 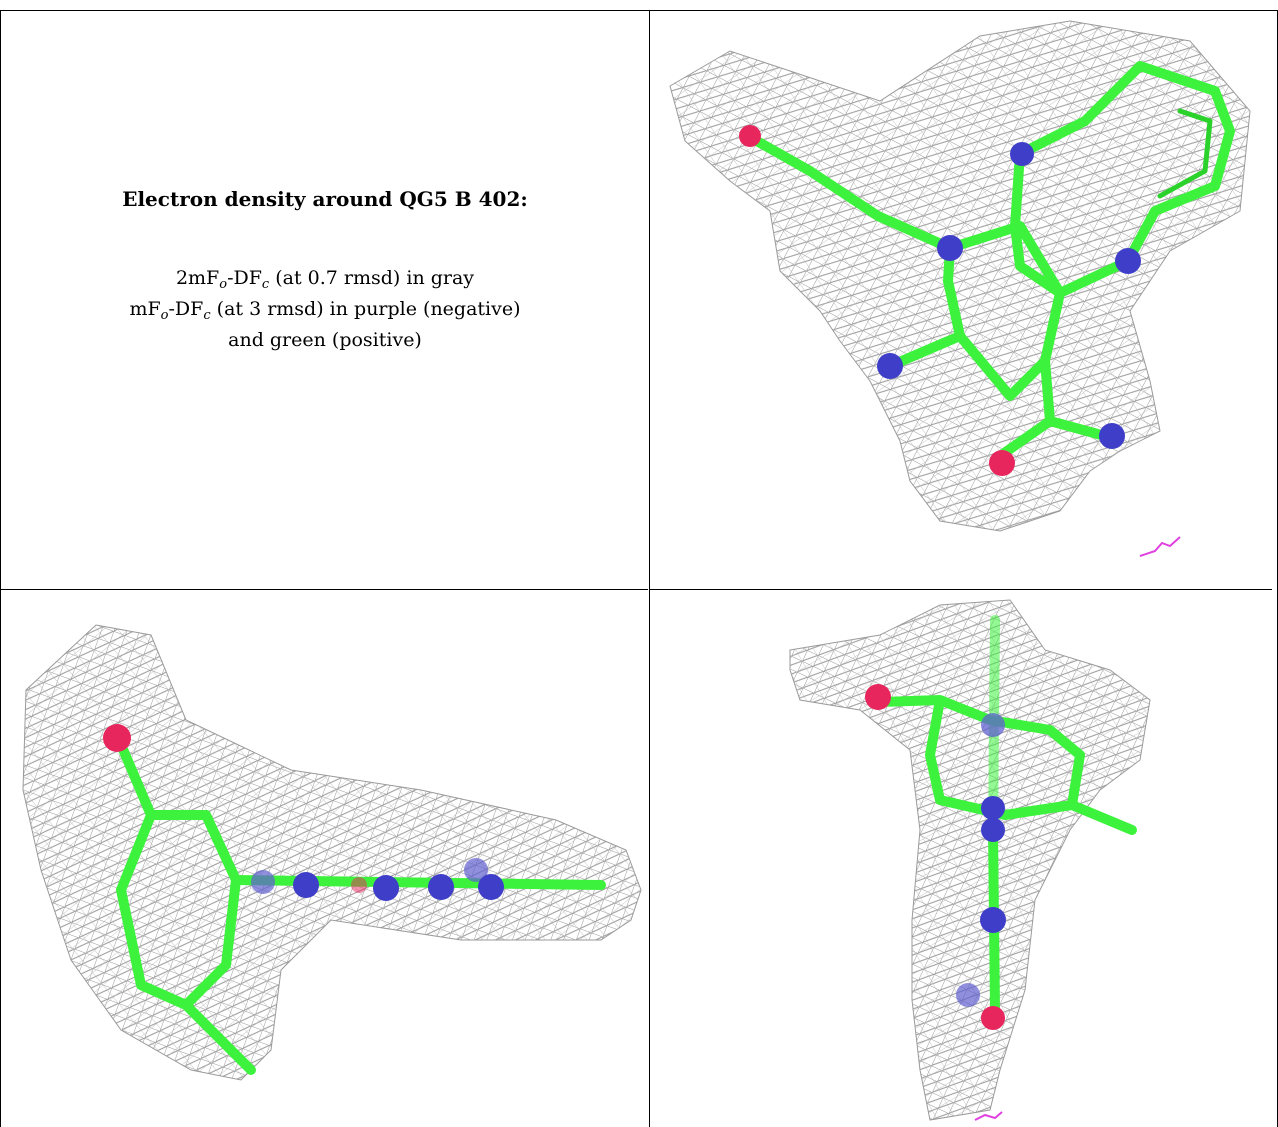 What do you see at coordinates (223, 284) in the screenshot?
I see `caption-line-1-sub1: o` at bounding box center [223, 284].